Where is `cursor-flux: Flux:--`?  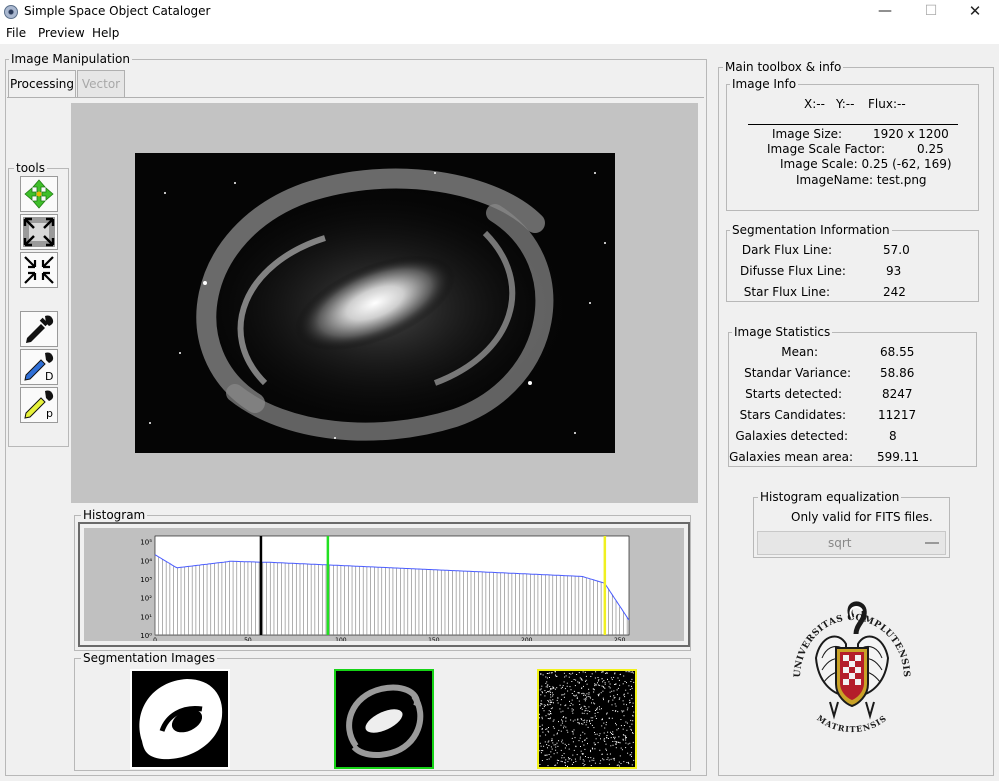
cursor-flux: Flux:-- is located at coordinates (887, 104).